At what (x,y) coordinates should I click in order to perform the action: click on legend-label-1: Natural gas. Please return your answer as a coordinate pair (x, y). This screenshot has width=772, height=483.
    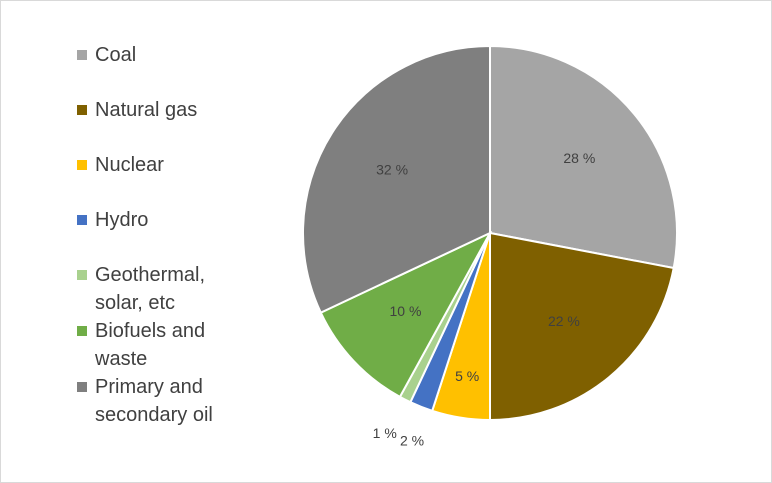
    Looking at the image, I should click on (146, 110).